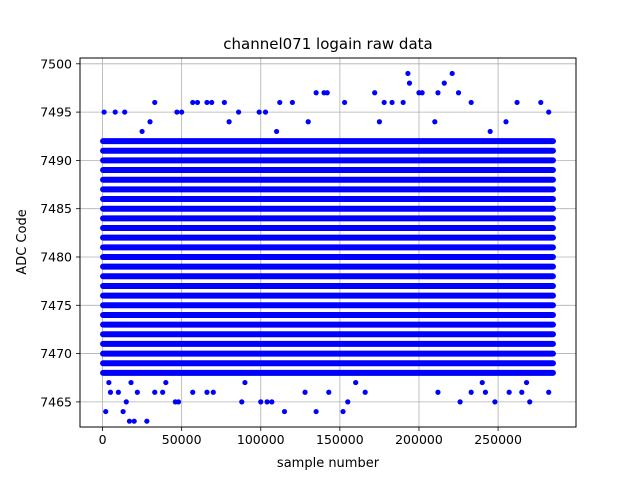 The height and width of the screenshot is (484, 640). Describe the element at coordinates (56, 305) in the screenshot. I see `y-tick-label: 7475` at that location.